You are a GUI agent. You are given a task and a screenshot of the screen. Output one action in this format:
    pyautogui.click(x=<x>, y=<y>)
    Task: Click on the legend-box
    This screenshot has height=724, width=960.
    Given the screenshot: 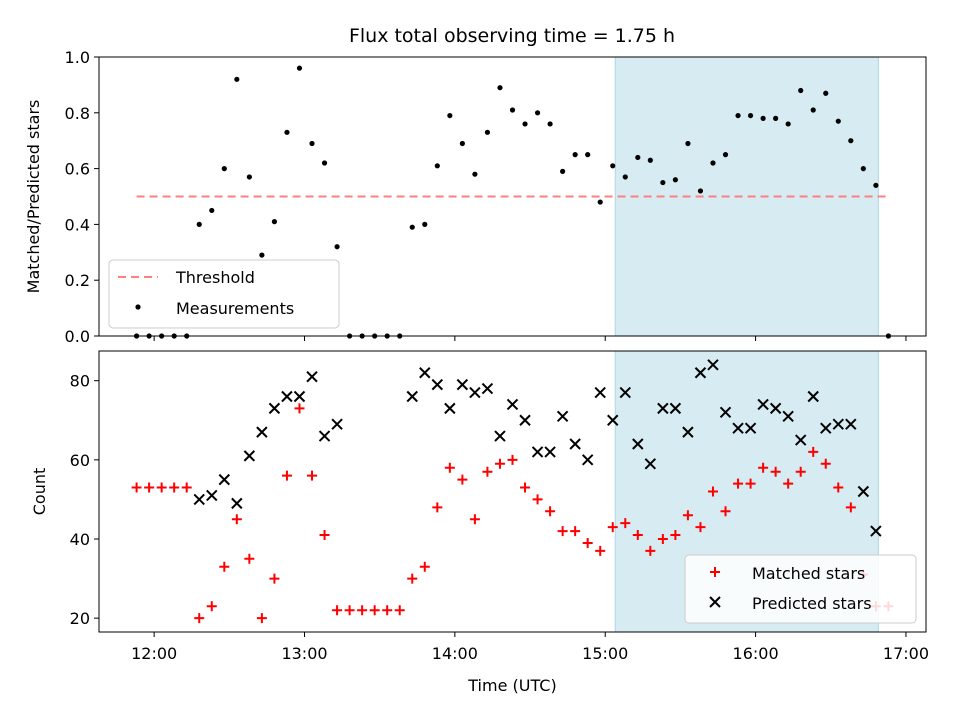 What is the action you would take?
    pyautogui.click(x=224, y=294)
    